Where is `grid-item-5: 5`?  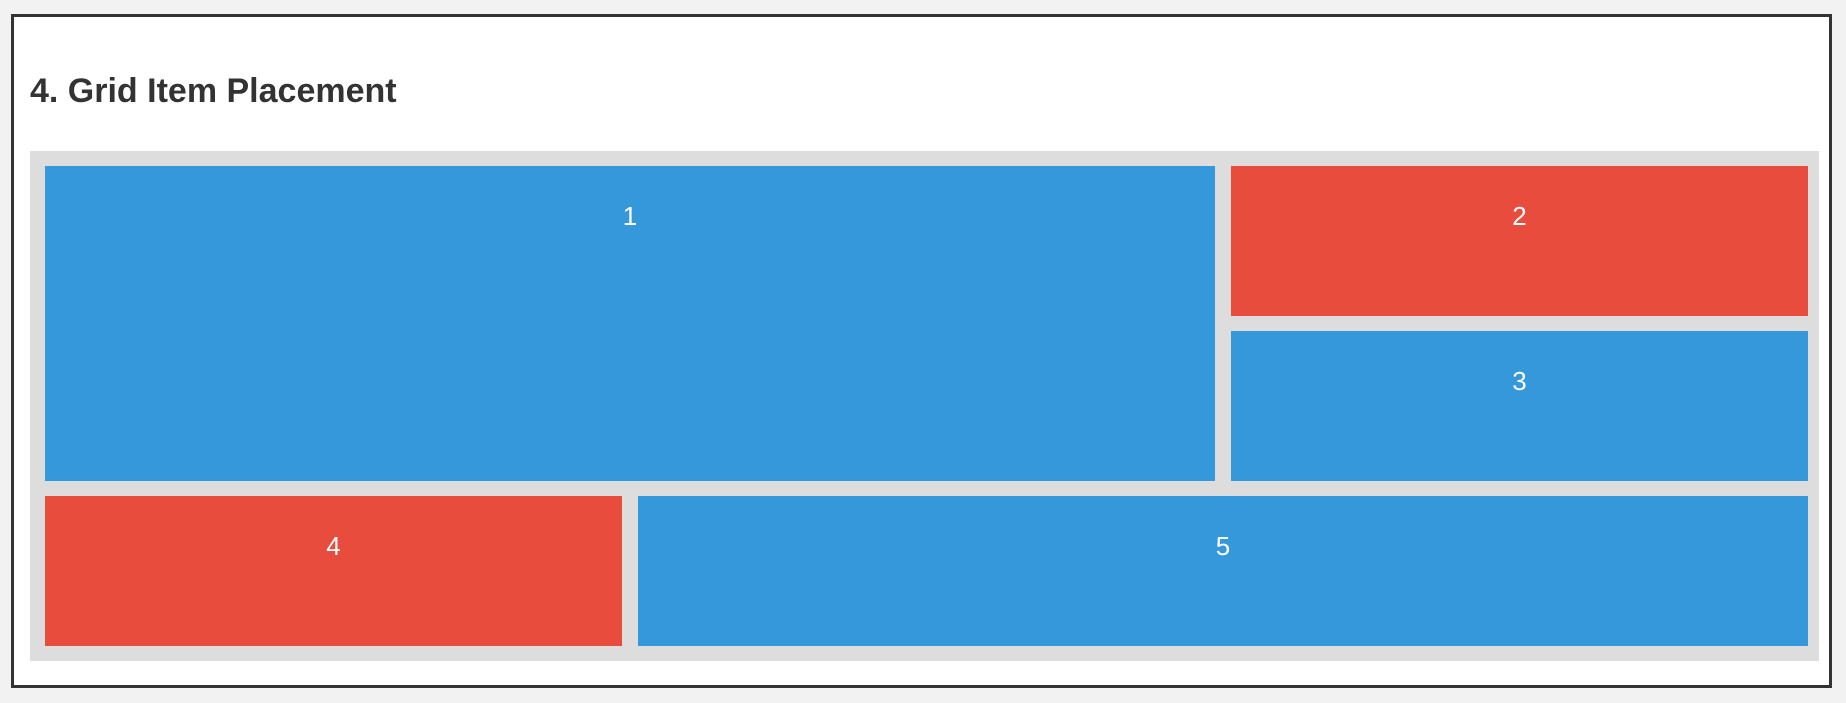 grid-item-5: 5 is located at coordinates (1223, 571).